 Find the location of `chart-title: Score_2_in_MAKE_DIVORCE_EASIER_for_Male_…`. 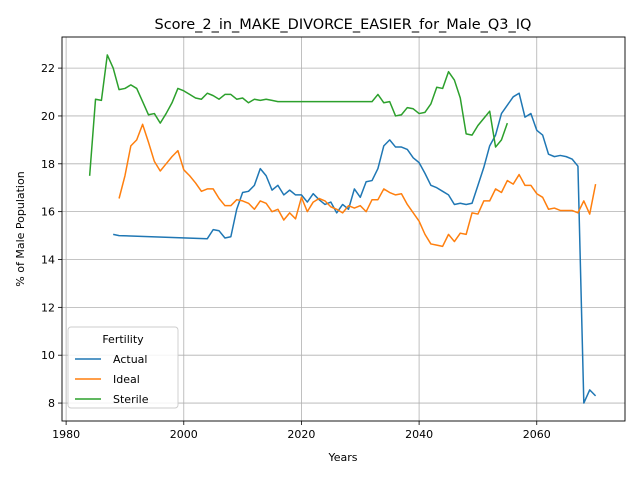

chart-title: Score_2_in_MAKE_DIVORCE_EASIER_for_Male_… is located at coordinates (343, 25).